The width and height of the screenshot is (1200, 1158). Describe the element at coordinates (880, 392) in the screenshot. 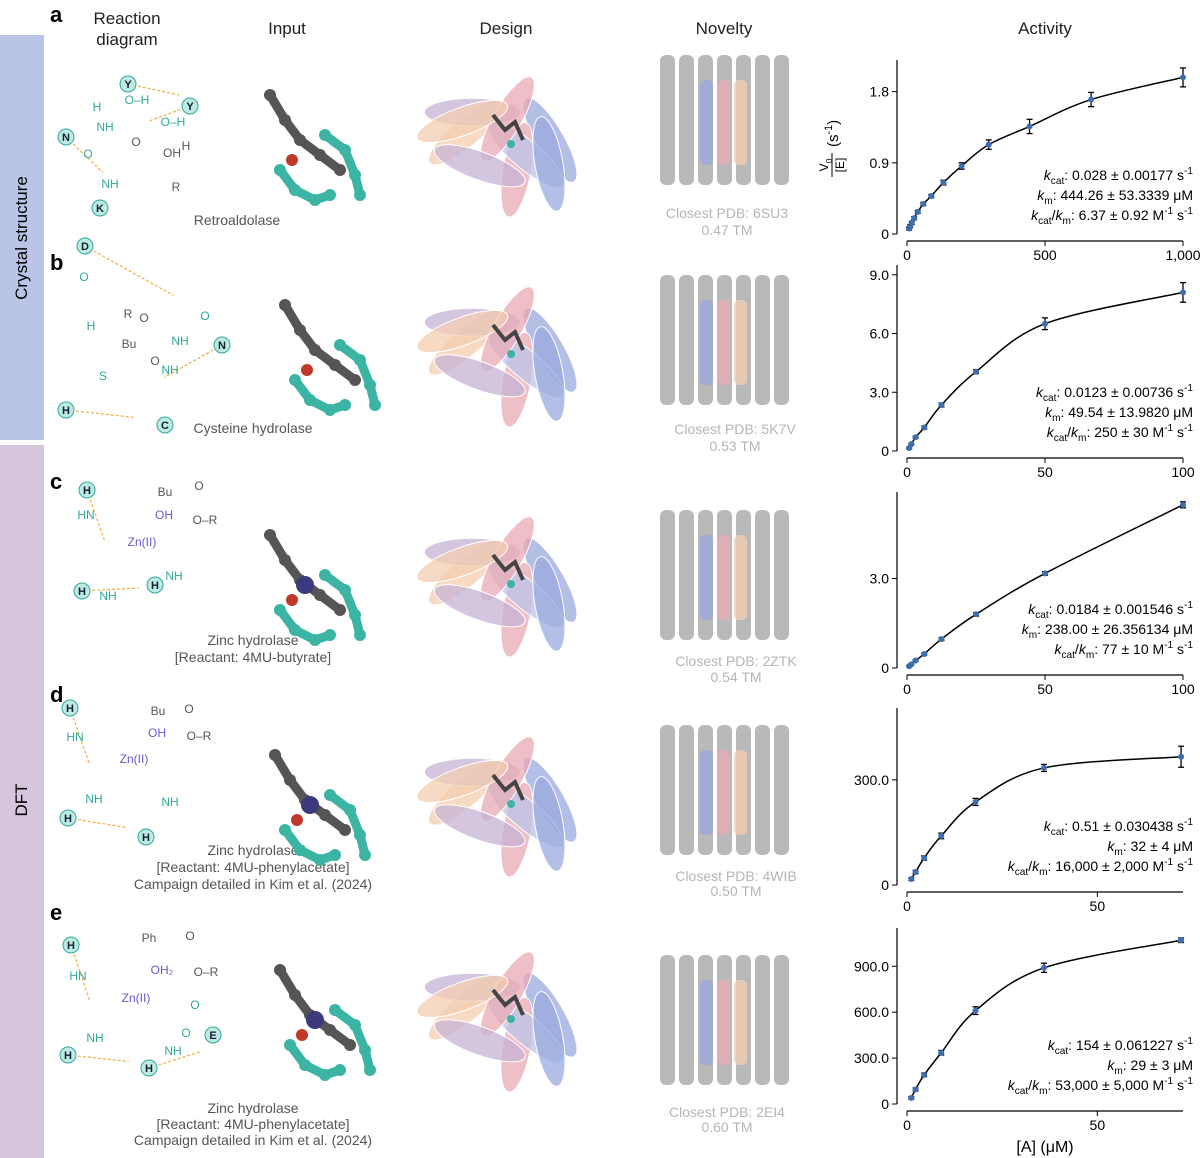

I see `y-tick-label: 3.0` at that location.